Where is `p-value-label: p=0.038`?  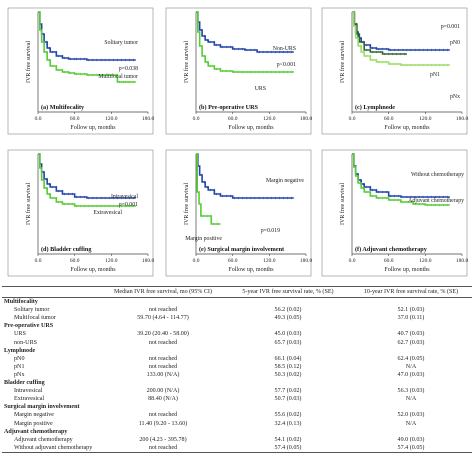 p-value-label: p=0.038 is located at coordinates (128, 69).